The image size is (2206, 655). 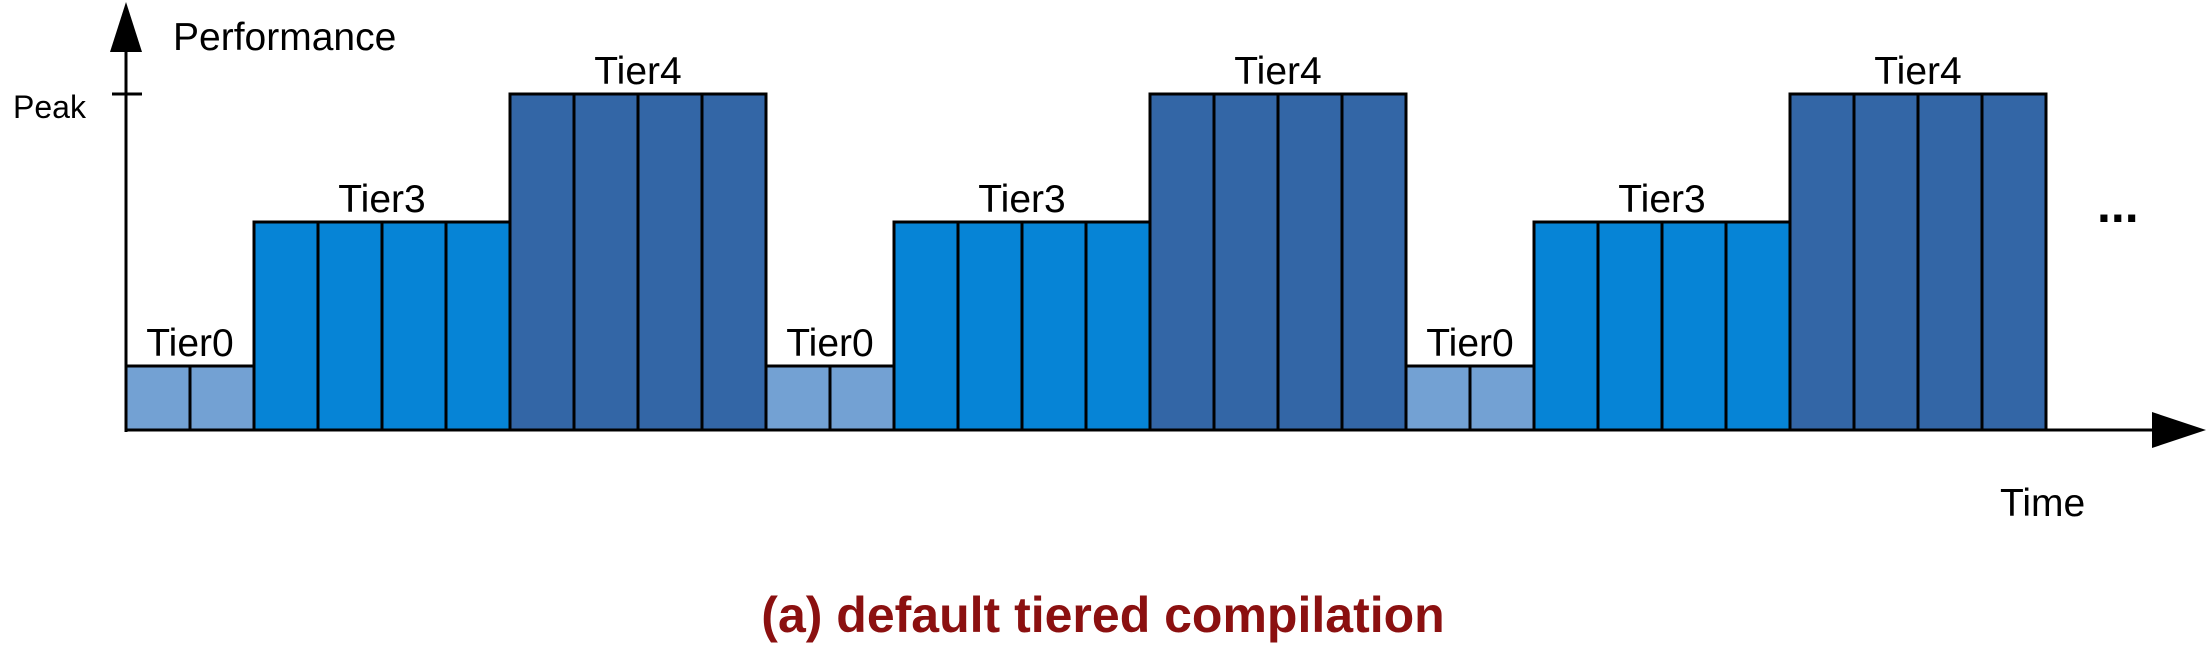 I want to click on x-axis-arrow, so click(x=2179, y=430).